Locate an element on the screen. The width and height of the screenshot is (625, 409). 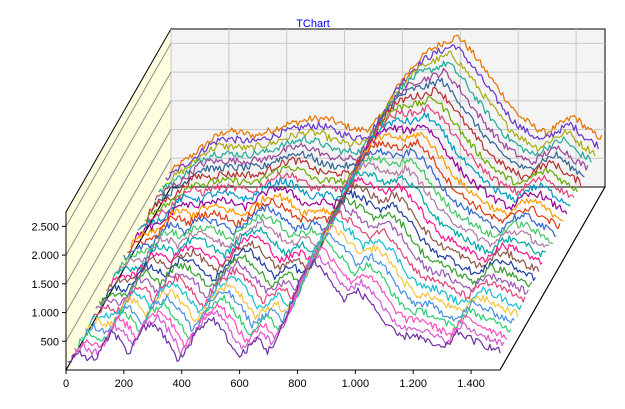
x-tick-label: 1.200 is located at coordinates (413, 384).